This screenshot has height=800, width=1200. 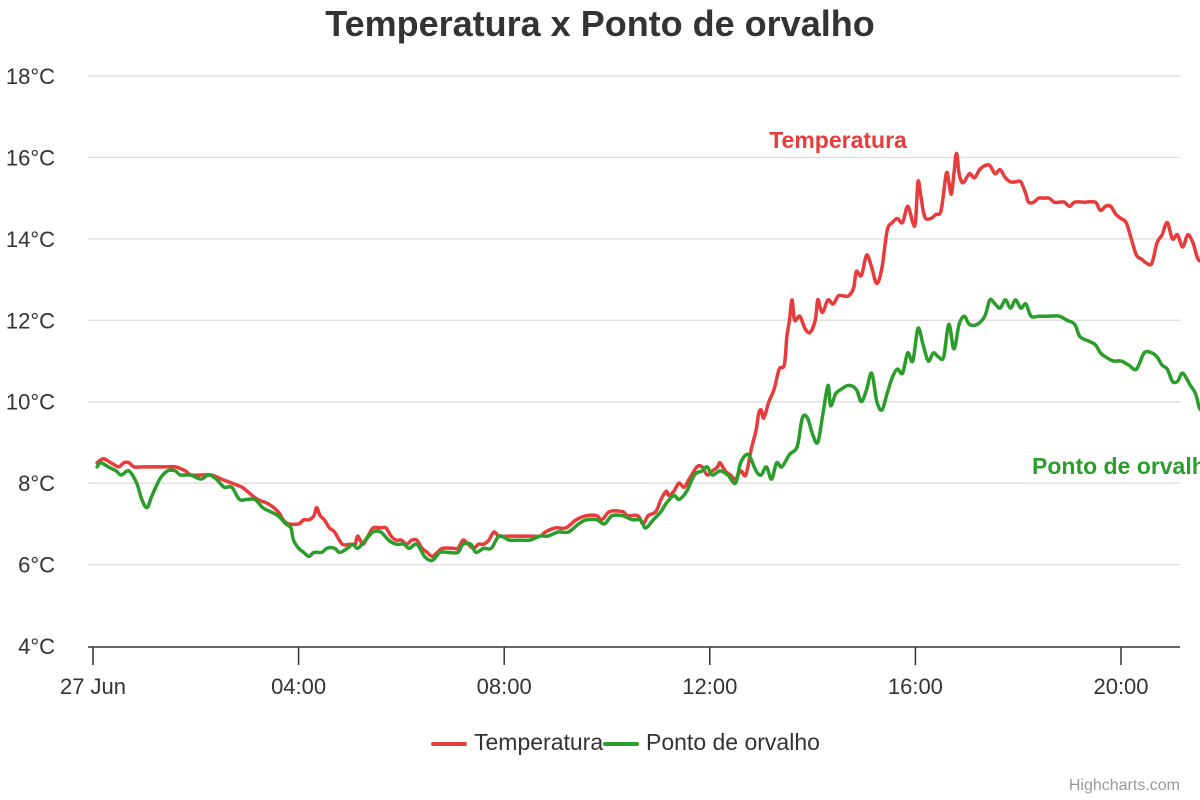 I want to click on legend: Temperatura Ponto de orvalho, so click(x=625, y=742).